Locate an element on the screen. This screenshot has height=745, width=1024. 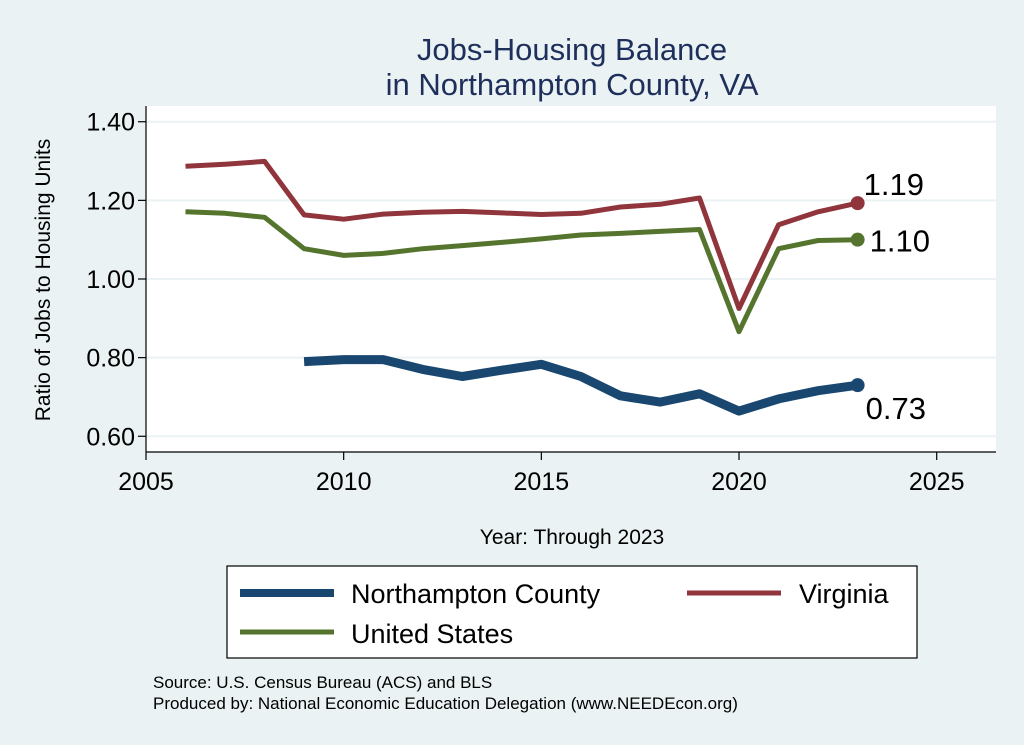
legend-label-united-states: United States is located at coordinates (432, 634).